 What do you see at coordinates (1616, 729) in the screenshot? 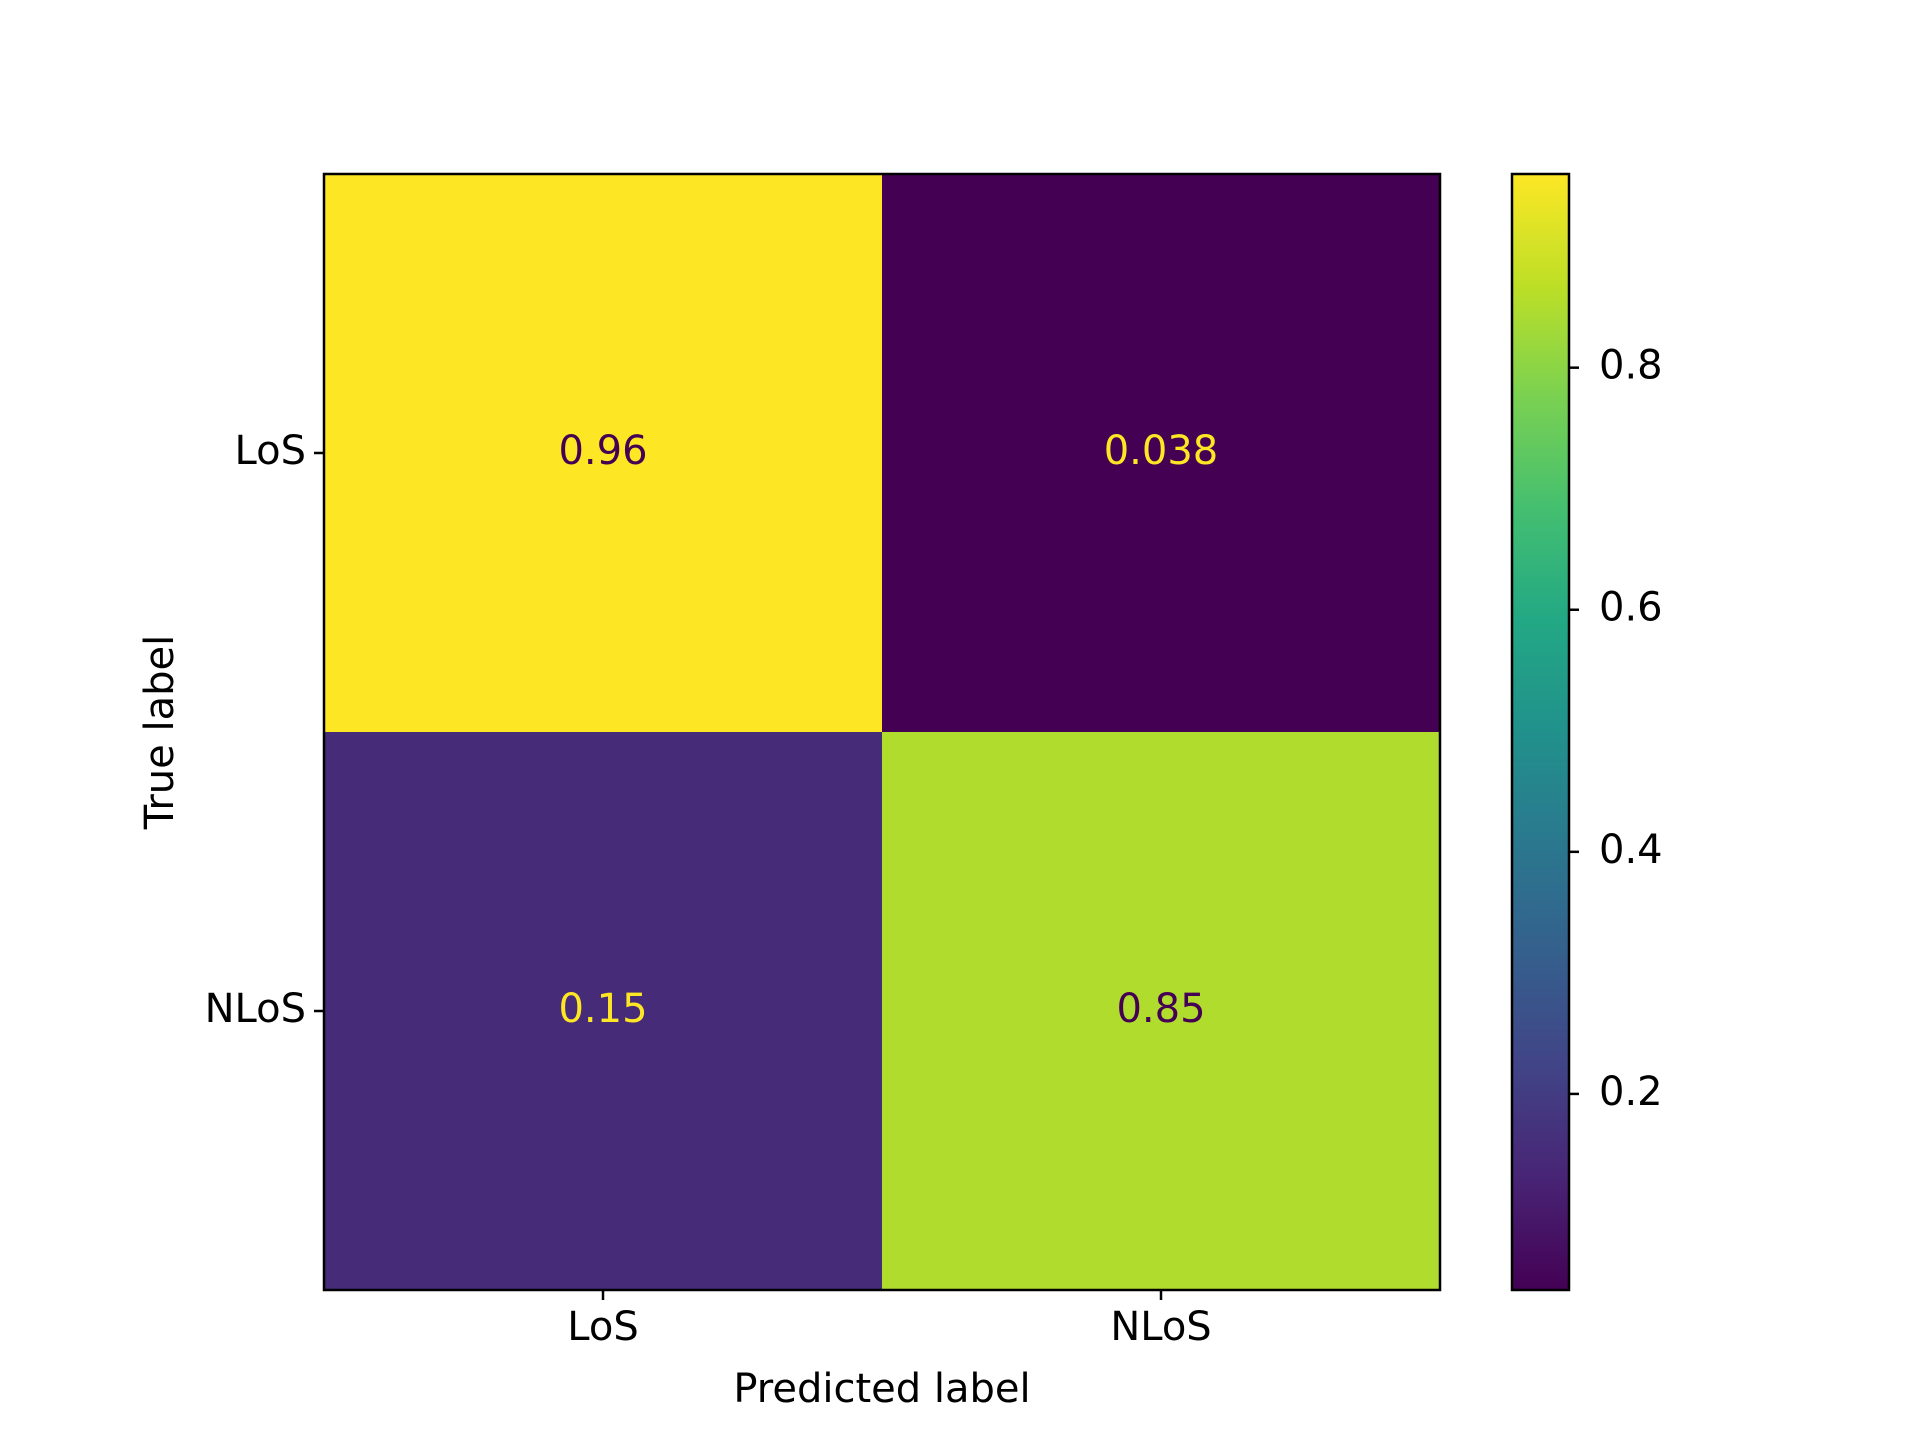
I see `colorbar-ticks: 0.2 0.4 0.6 0.8` at bounding box center [1616, 729].